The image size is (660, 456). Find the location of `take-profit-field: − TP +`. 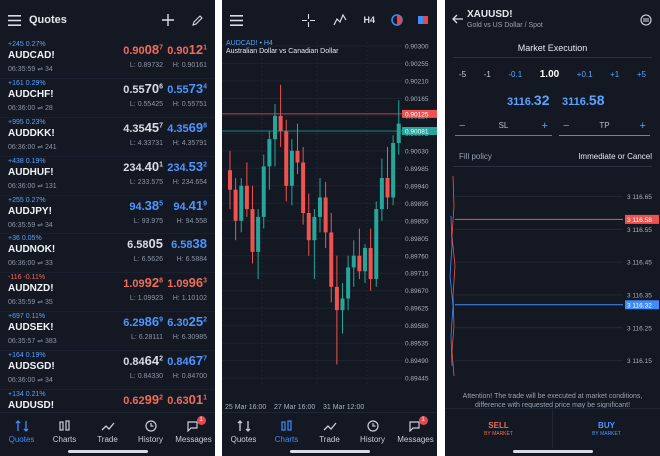

take-profit-field: − TP + is located at coordinates (604, 126).